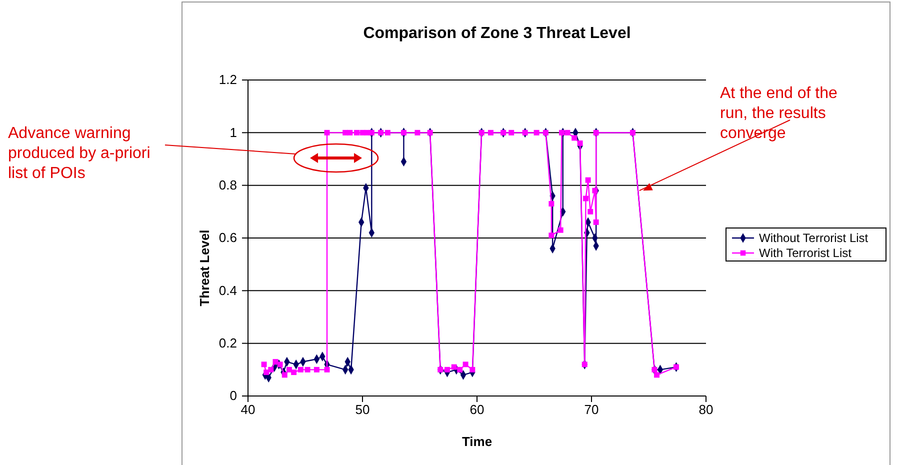  I want to click on y-tick-label: 1.2, so click(227, 80).